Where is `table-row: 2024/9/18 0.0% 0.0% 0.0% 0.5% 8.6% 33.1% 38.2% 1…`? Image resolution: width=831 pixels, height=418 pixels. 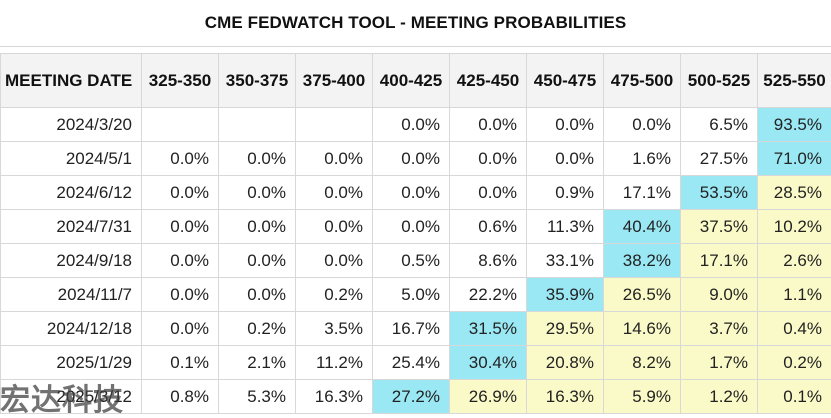
table-row: 2024/9/18 0.0% 0.0% 0.0% 0.5% 8.6% 33.1% 38.2% 1… is located at coordinates (415, 260).